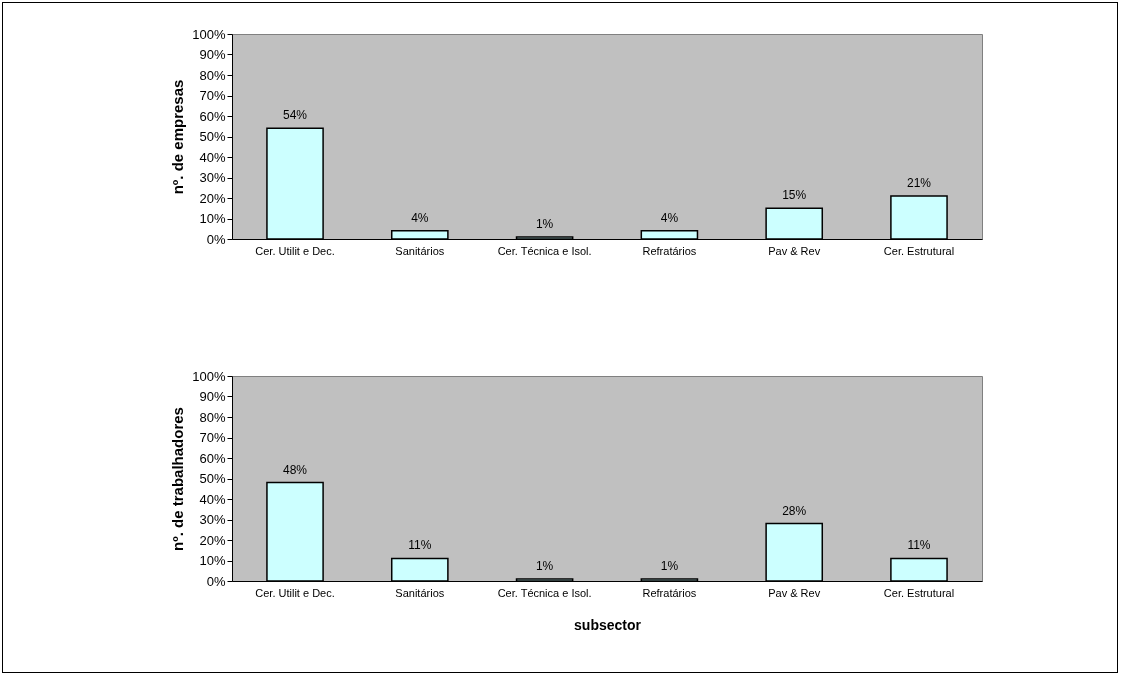 This screenshot has height=677, width=1122. Describe the element at coordinates (608, 624) in the screenshot. I see `x-axis-title: subsector` at that location.